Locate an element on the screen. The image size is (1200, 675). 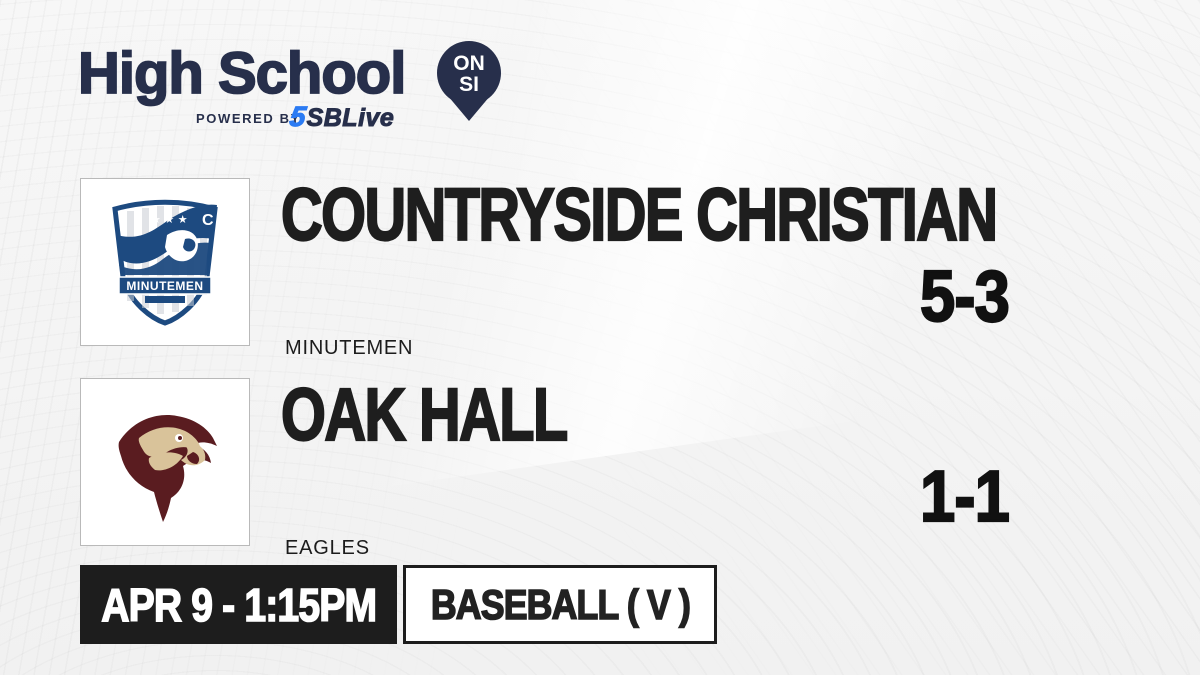
team2-mascot: EAGLES is located at coordinates (327, 548).